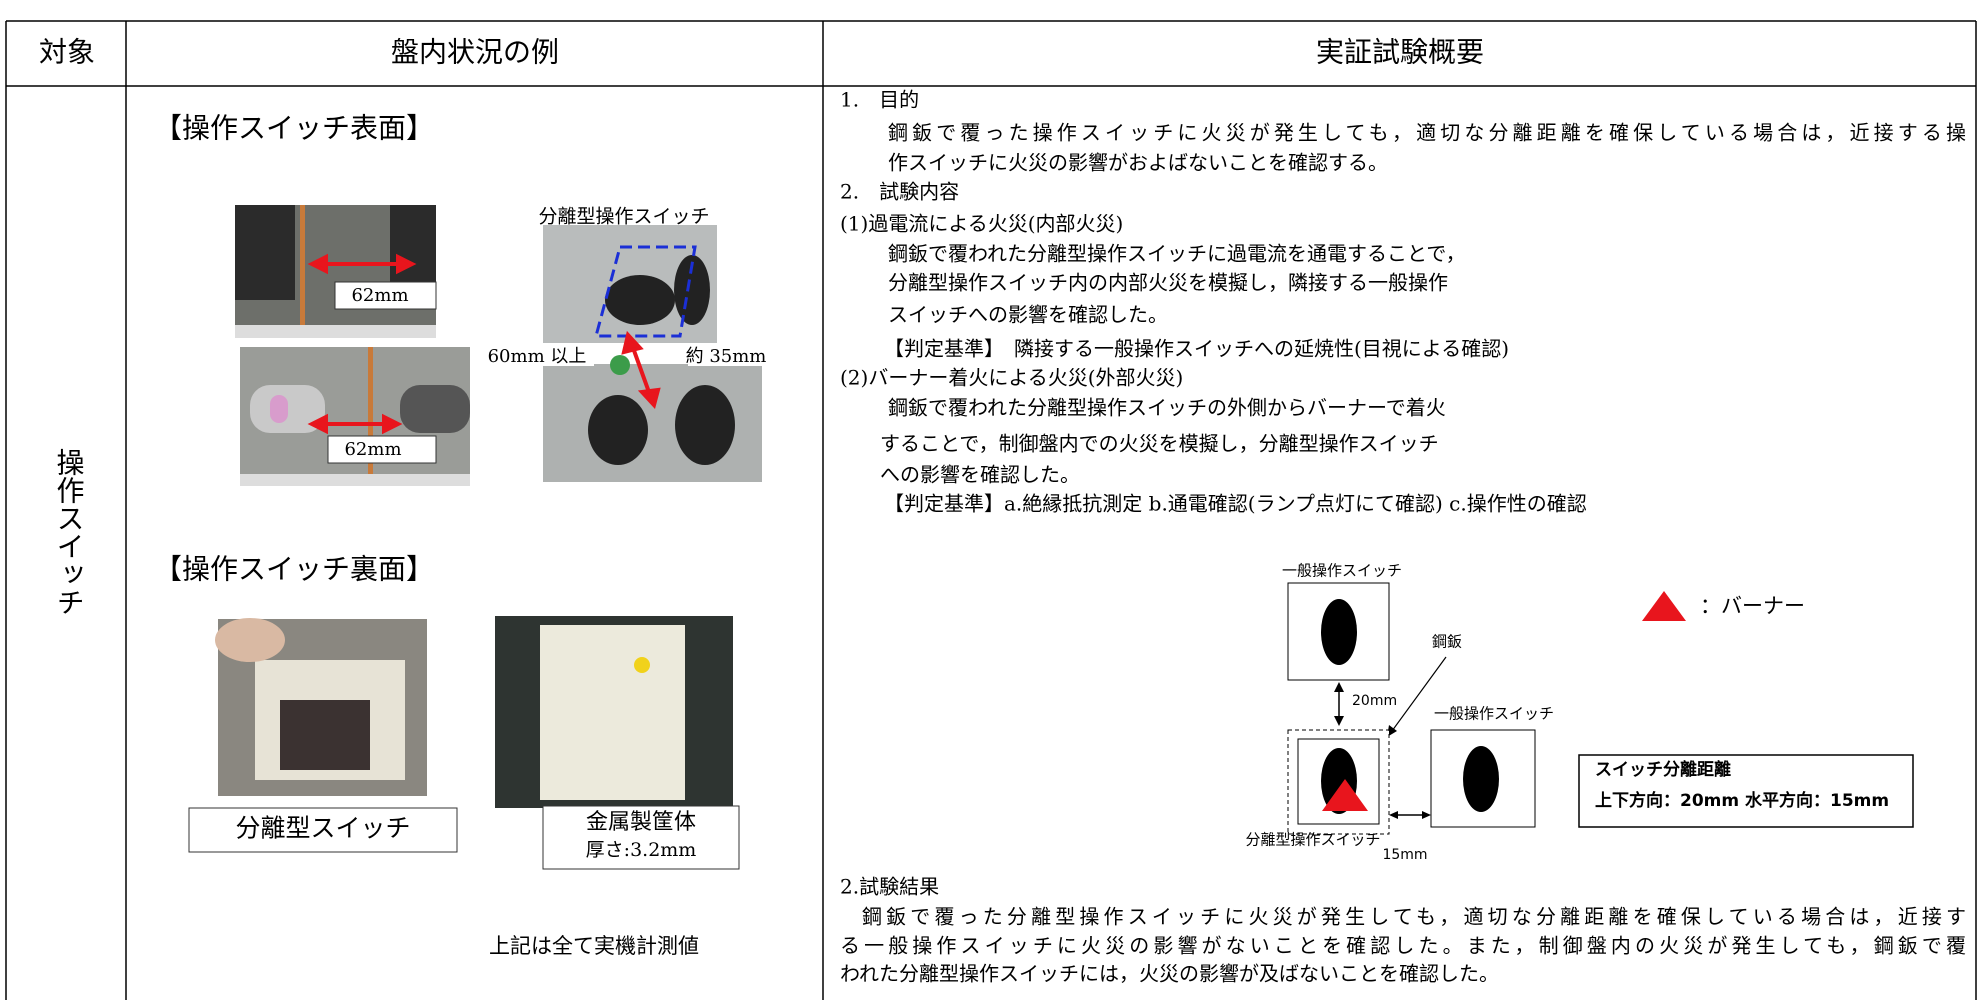 This screenshot has width=1980, height=1000. Describe the element at coordinates (641, 822) in the screenshot. I see `photo-label: 金属製筐体` at that location.